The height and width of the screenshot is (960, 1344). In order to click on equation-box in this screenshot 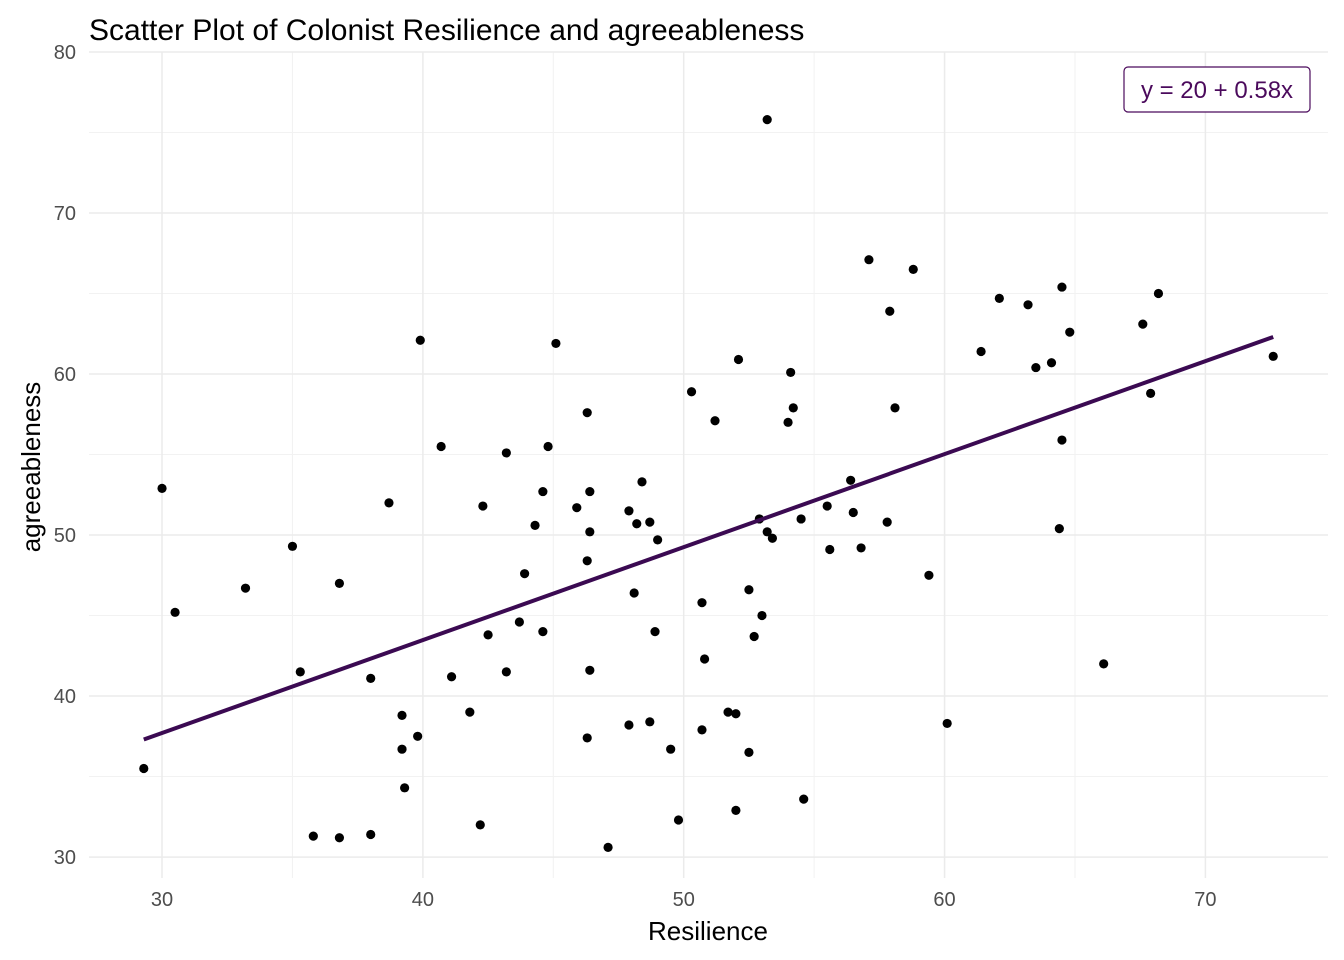, I will do `click(1217, 89)`.